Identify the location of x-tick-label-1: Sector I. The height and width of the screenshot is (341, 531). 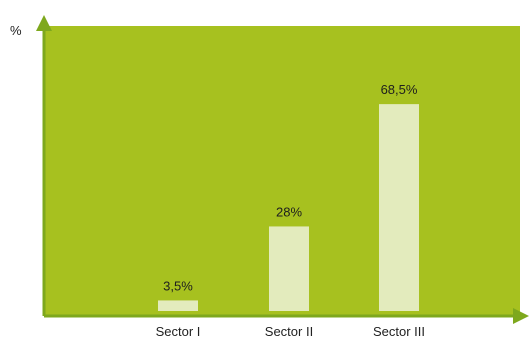
(178, 331).